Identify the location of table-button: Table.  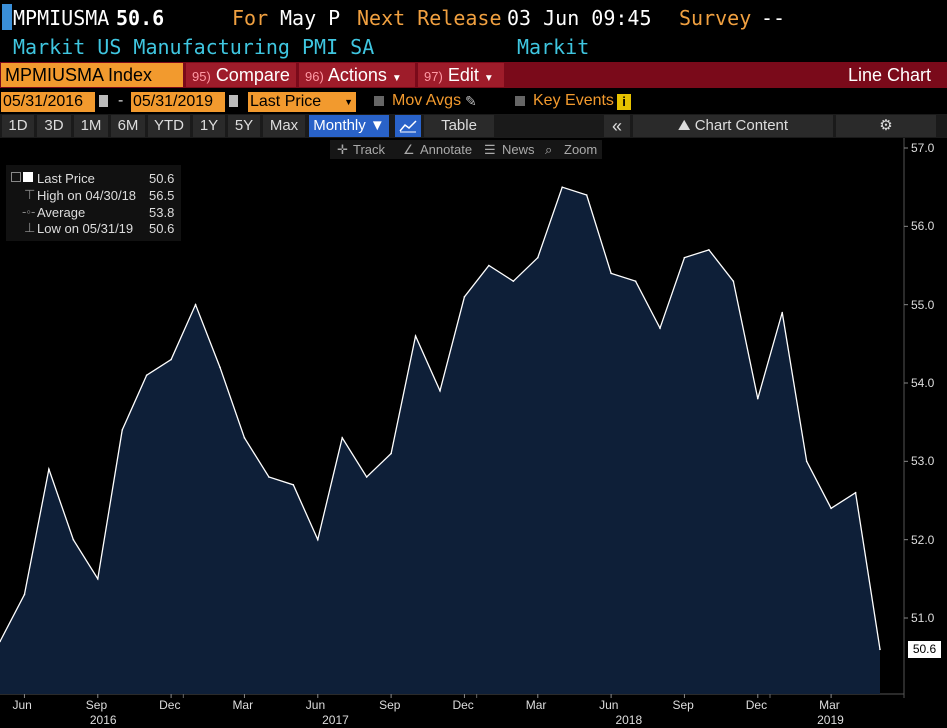
(459, 126).